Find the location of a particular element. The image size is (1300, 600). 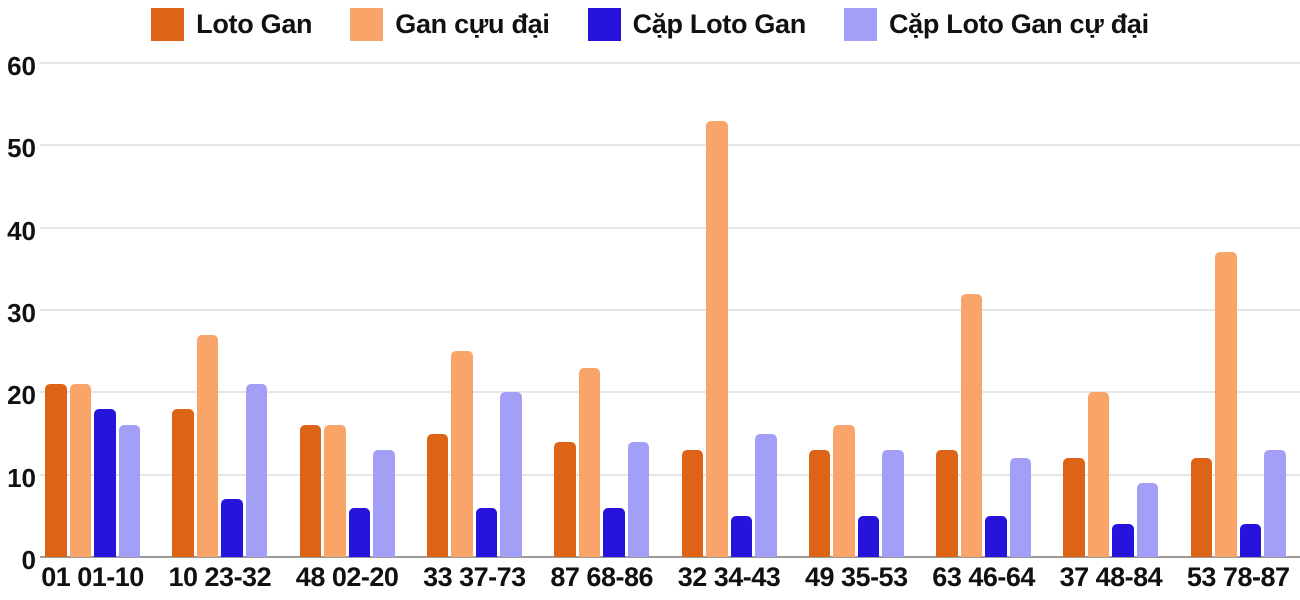

bar-gan-cựu-đại-1 is located at coordinates (207, 445).